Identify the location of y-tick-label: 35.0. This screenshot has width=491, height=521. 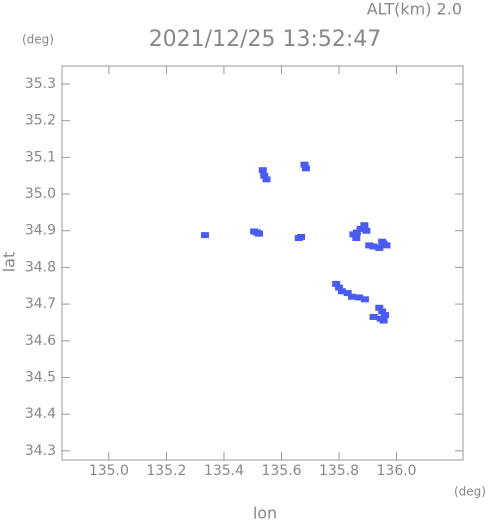
(40, 194).